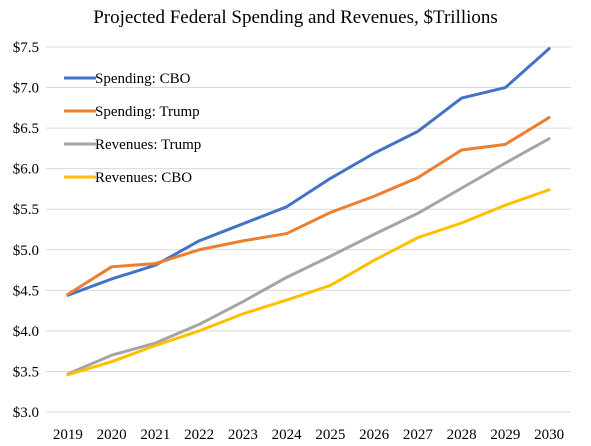  What do you see at coordinates (26, 230) in the screenshot?
I see `y-axis-ticks: $3.0 $3.5 $4.0 $4.5 $5.0 $5.5 $6.0 $6.5 $7.0 $7.5` at bounding box center [26, 230].